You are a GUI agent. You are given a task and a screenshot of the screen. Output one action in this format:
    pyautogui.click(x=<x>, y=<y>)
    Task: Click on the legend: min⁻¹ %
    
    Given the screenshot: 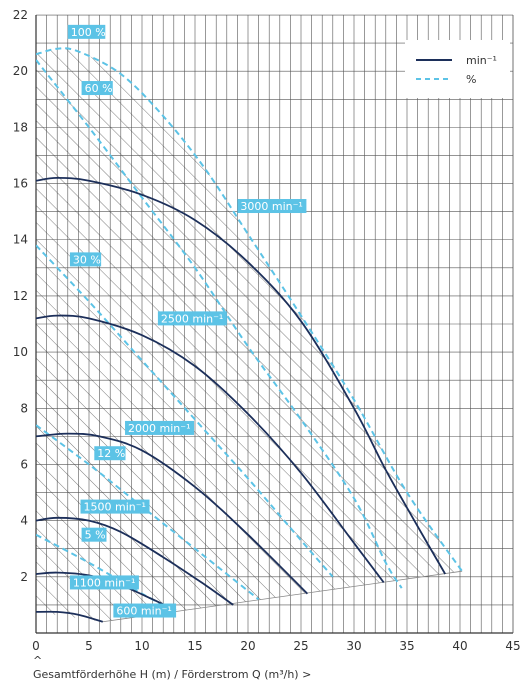 What is the action you would take?
    pyautogui.click(x=457, y=69)
    